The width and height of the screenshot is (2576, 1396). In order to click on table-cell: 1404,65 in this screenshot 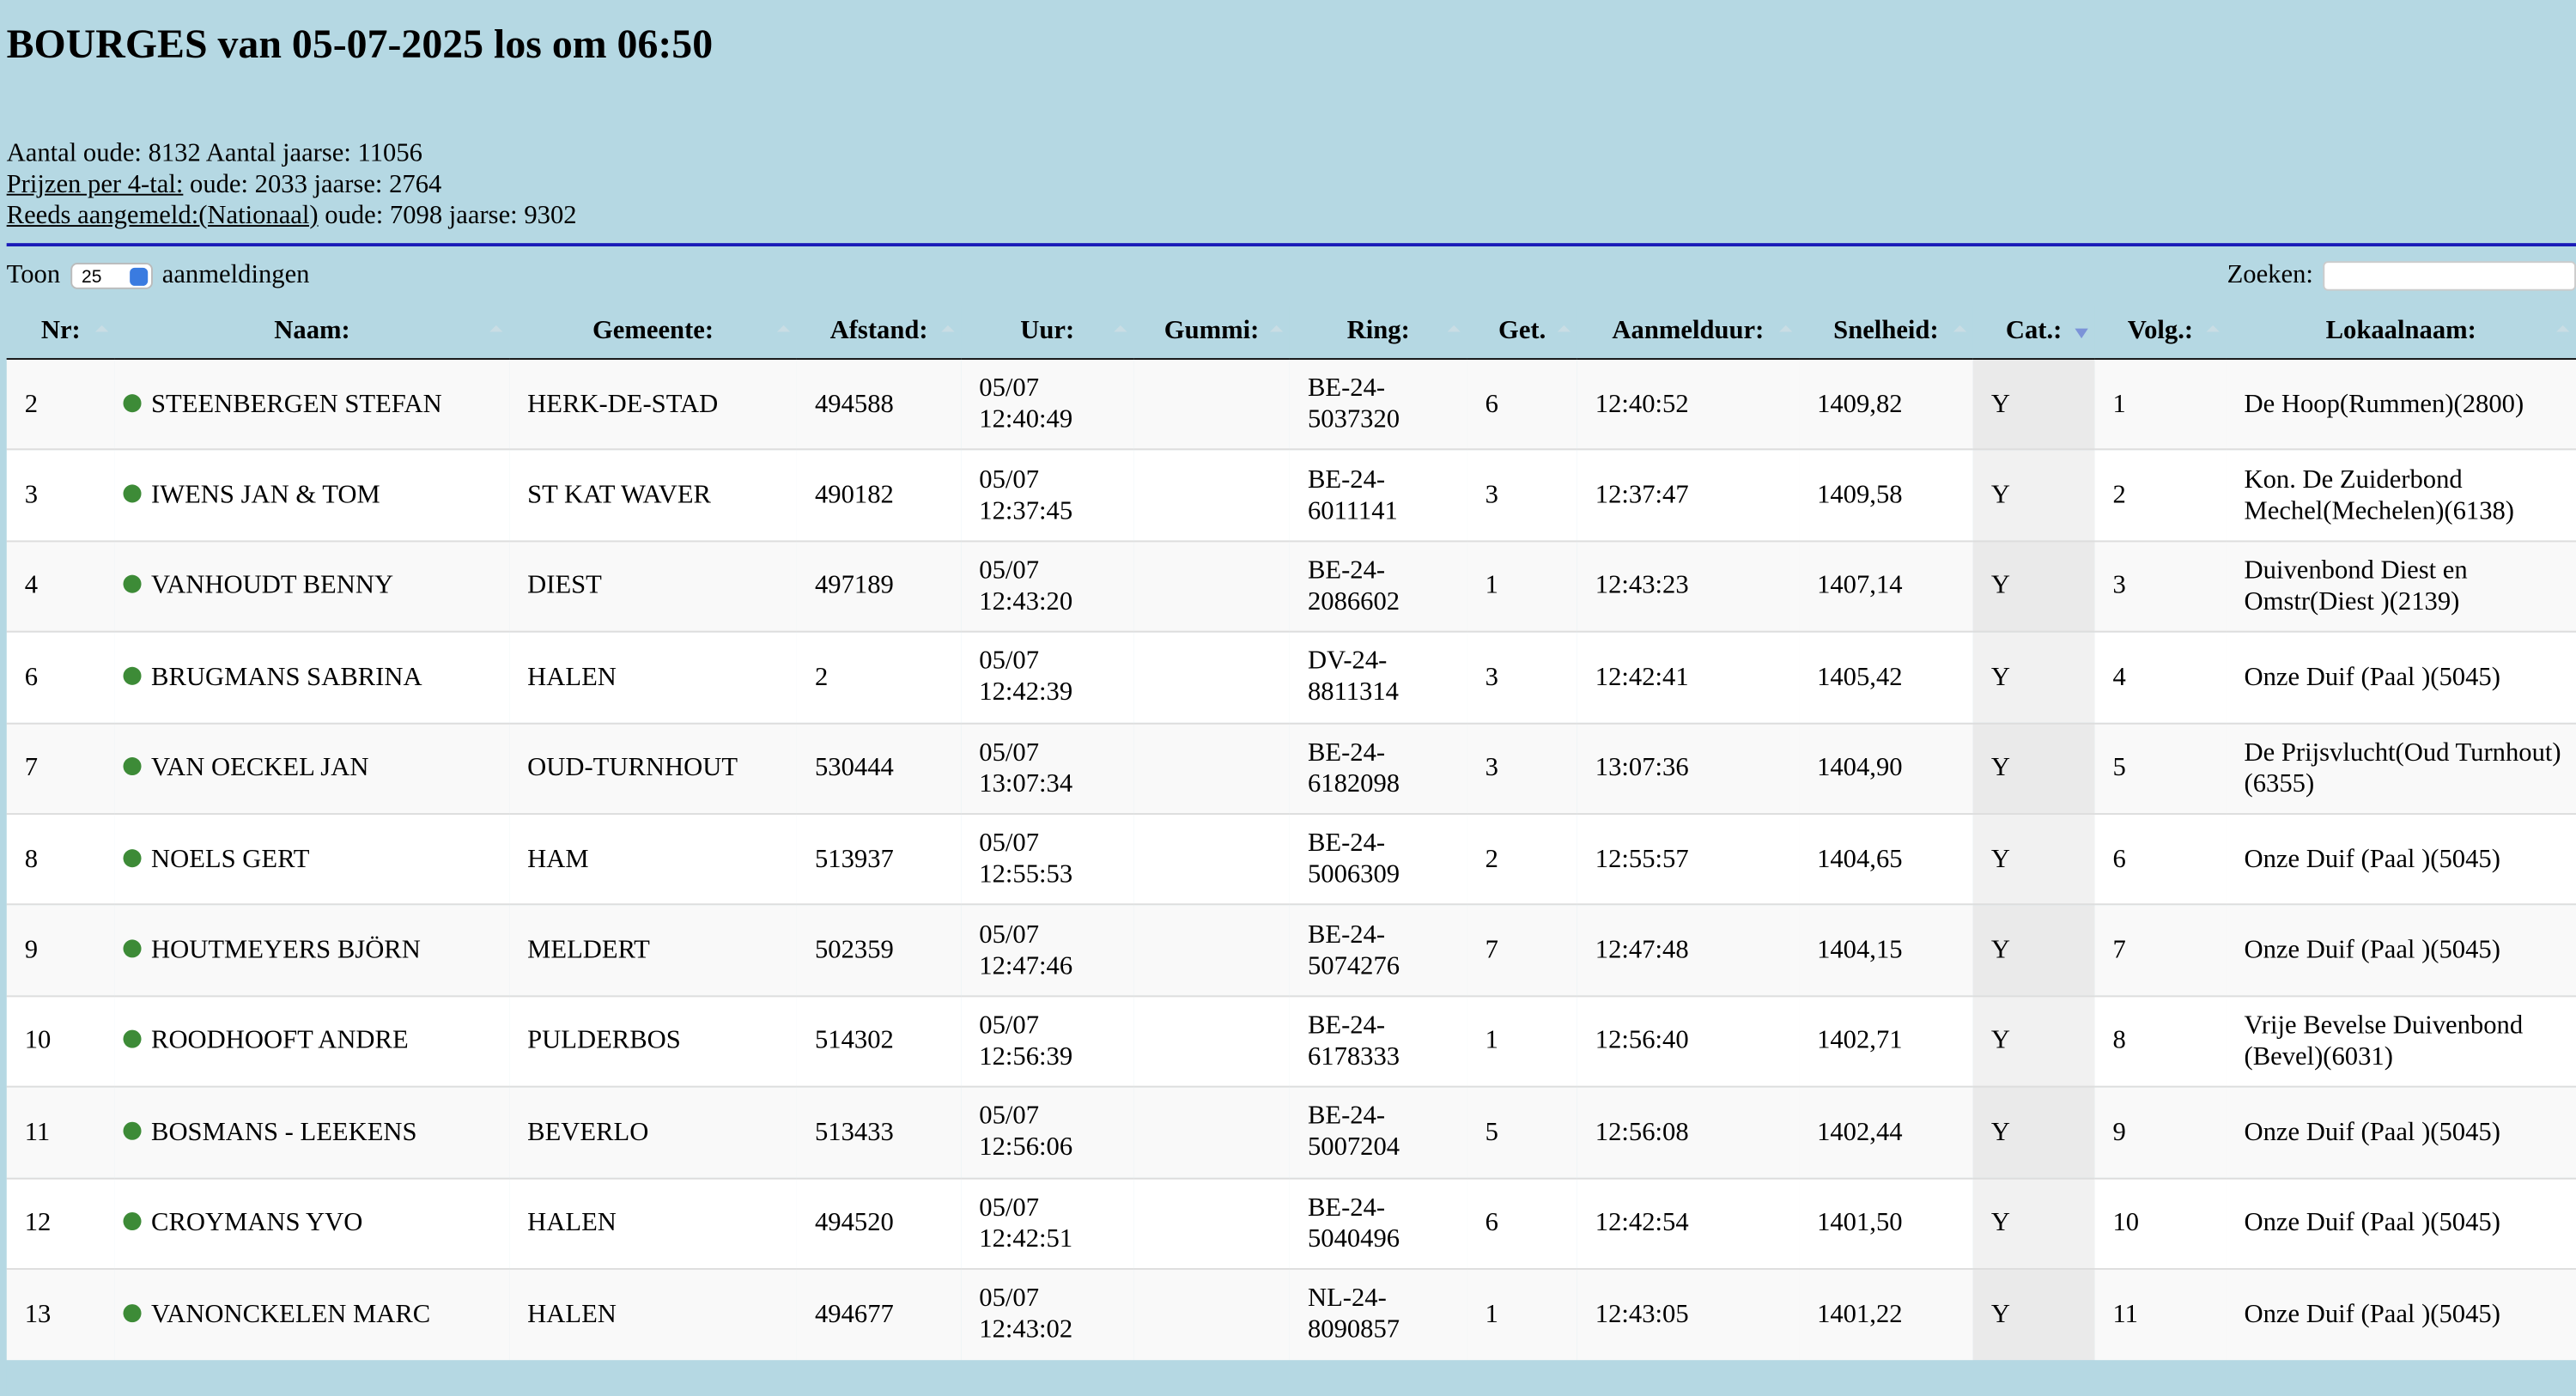, I will do `click(1886, 858)`.